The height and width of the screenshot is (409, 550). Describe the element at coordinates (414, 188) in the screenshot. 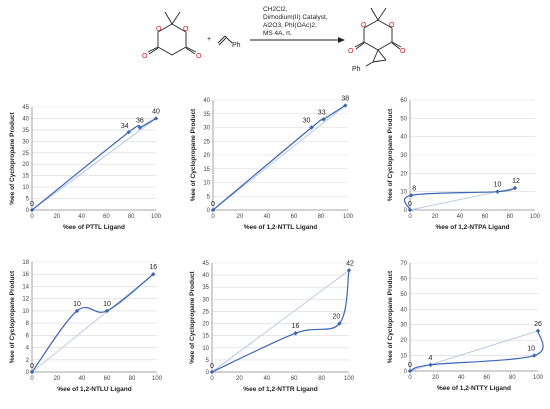

I see `data-label: 8` at that location.